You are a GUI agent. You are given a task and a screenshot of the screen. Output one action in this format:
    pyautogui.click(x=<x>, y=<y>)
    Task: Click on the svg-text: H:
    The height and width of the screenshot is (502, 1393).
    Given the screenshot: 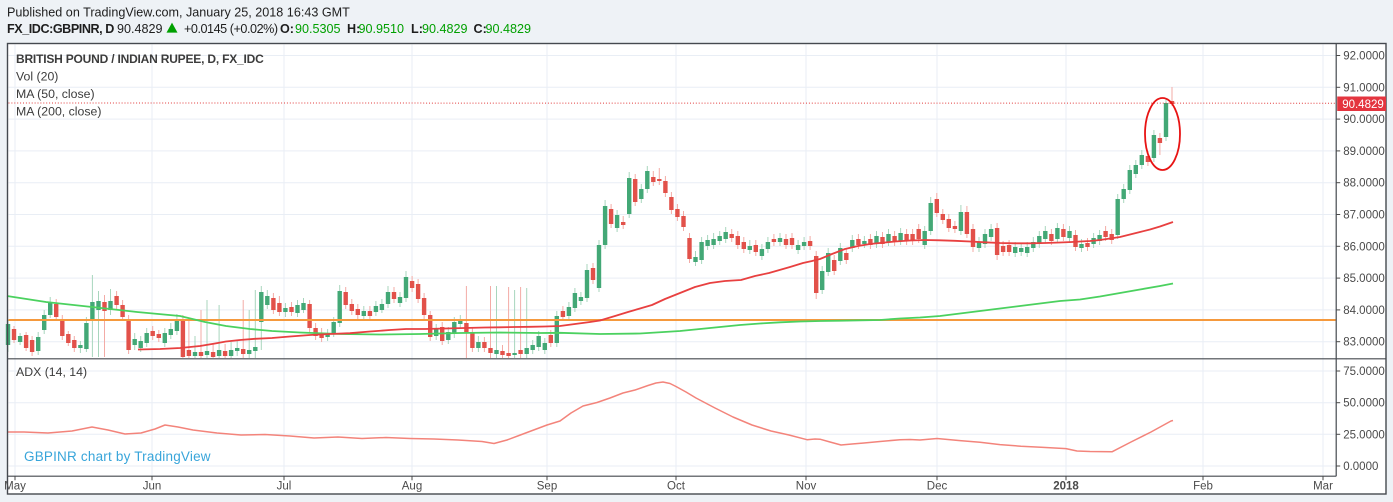 What is the action you would take?
    pyautogui.click(x=353, y=29)
    